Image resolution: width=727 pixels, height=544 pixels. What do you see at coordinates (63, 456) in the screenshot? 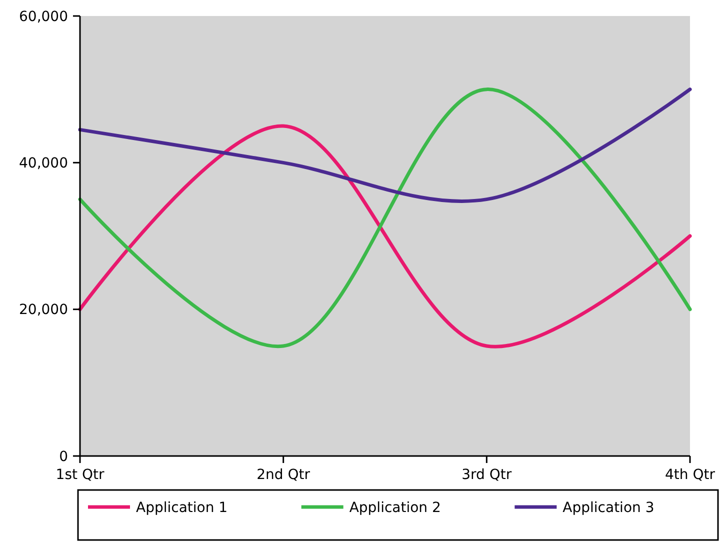
I see `y-tick-label: 0` at bounding box center [63, 456].